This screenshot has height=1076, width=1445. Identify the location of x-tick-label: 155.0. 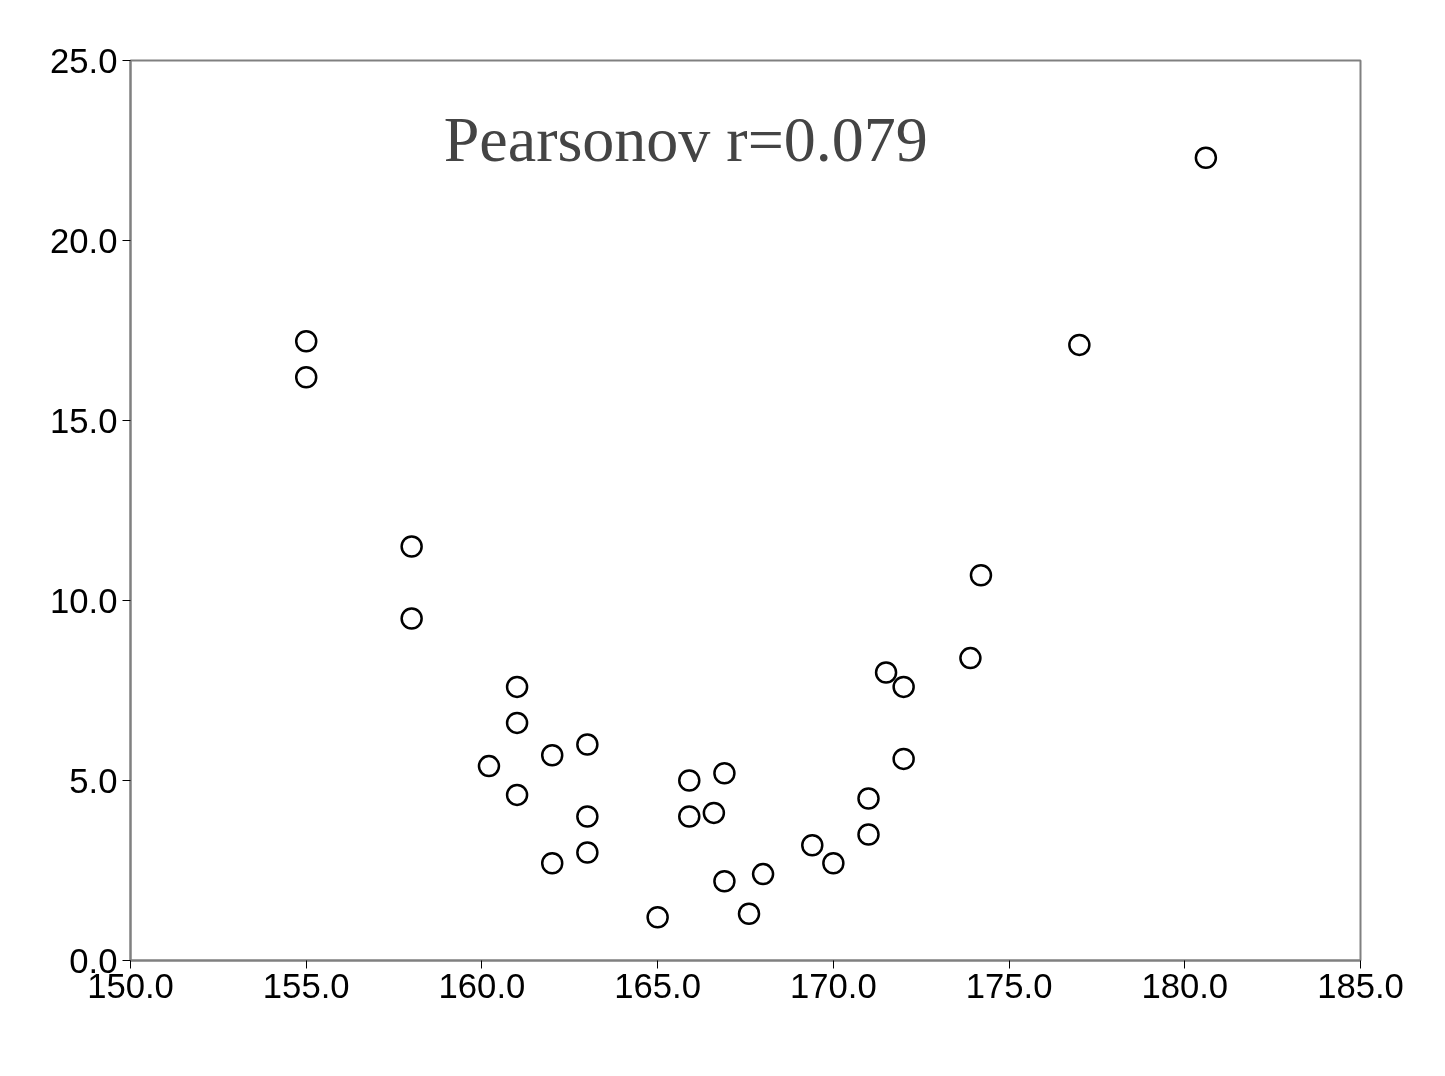
(306, 985).